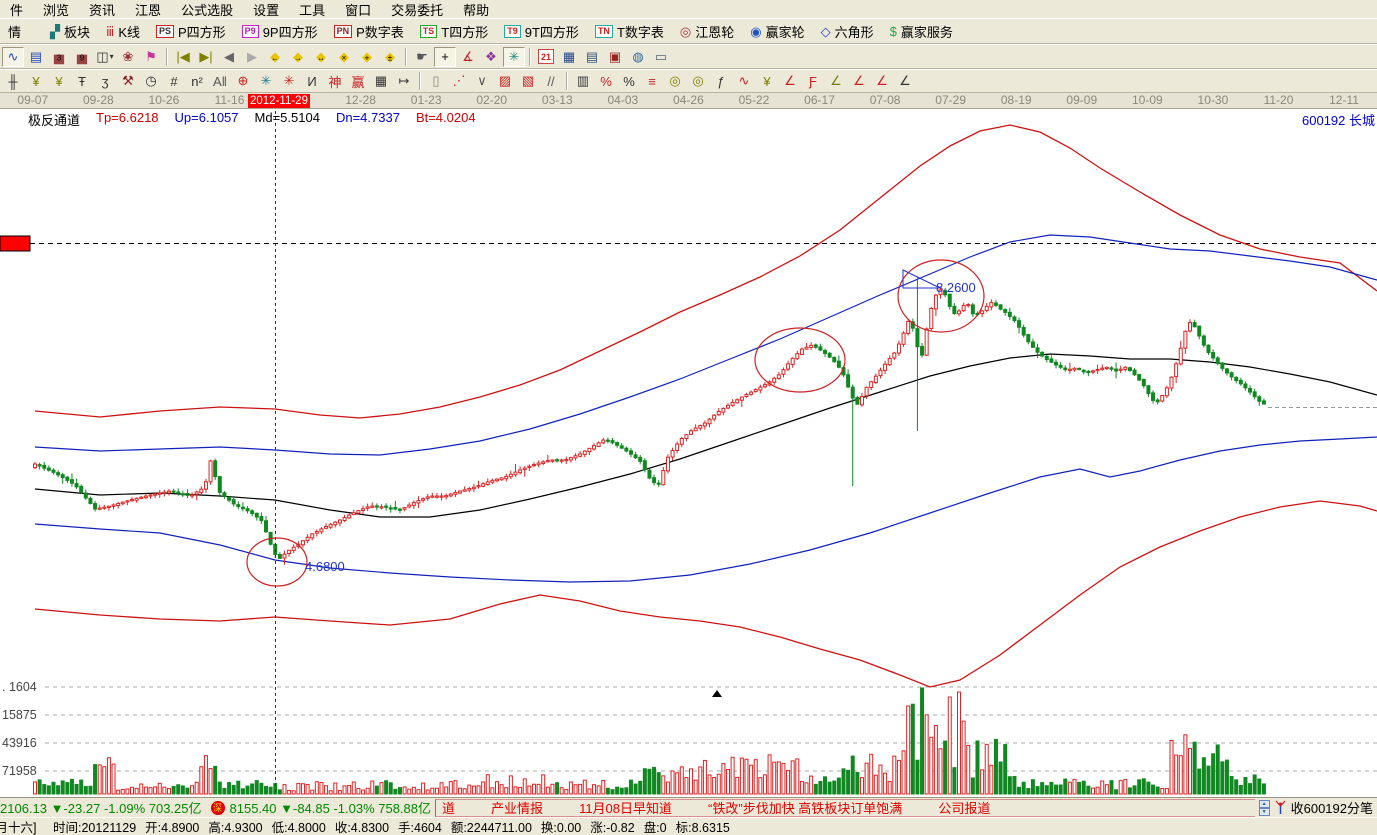 The width and height of the screenshot is (1377, 835). What do you see at coordinates (344, 56) in the screenshot?
I see `zoom-in-icon: ◆ ×` at bounding box center [344, 56].